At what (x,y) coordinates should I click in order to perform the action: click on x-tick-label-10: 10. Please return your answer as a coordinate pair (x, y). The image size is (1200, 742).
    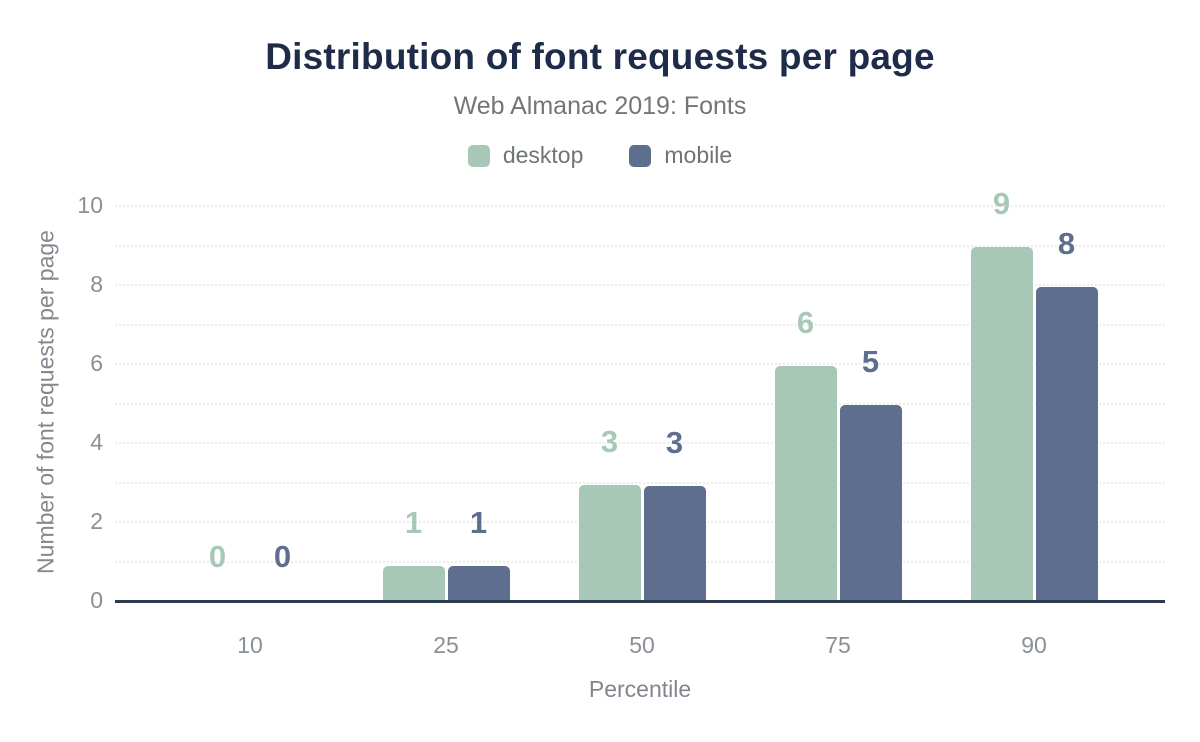
    Looking at the image, I should click on (250, 645).